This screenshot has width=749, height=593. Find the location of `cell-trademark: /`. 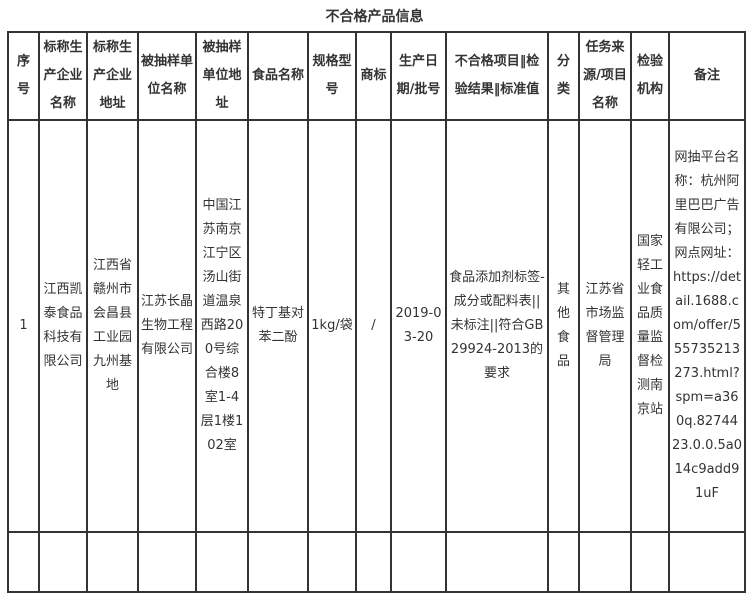

cell-trademark: / is located at coordinates (373, 326).